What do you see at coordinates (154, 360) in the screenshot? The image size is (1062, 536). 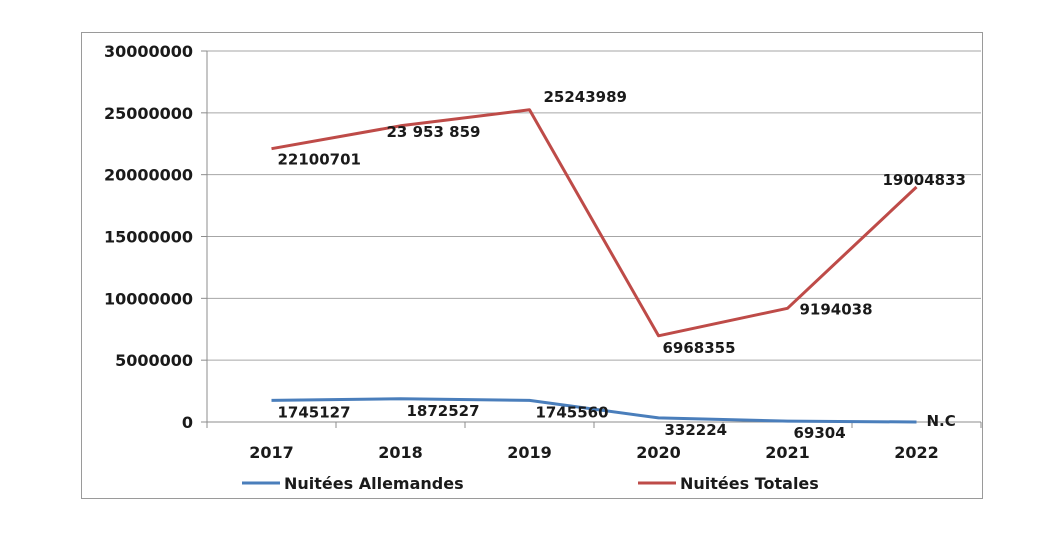 I see `y-tick-label: 5000000` at bounding box center [154, 360].